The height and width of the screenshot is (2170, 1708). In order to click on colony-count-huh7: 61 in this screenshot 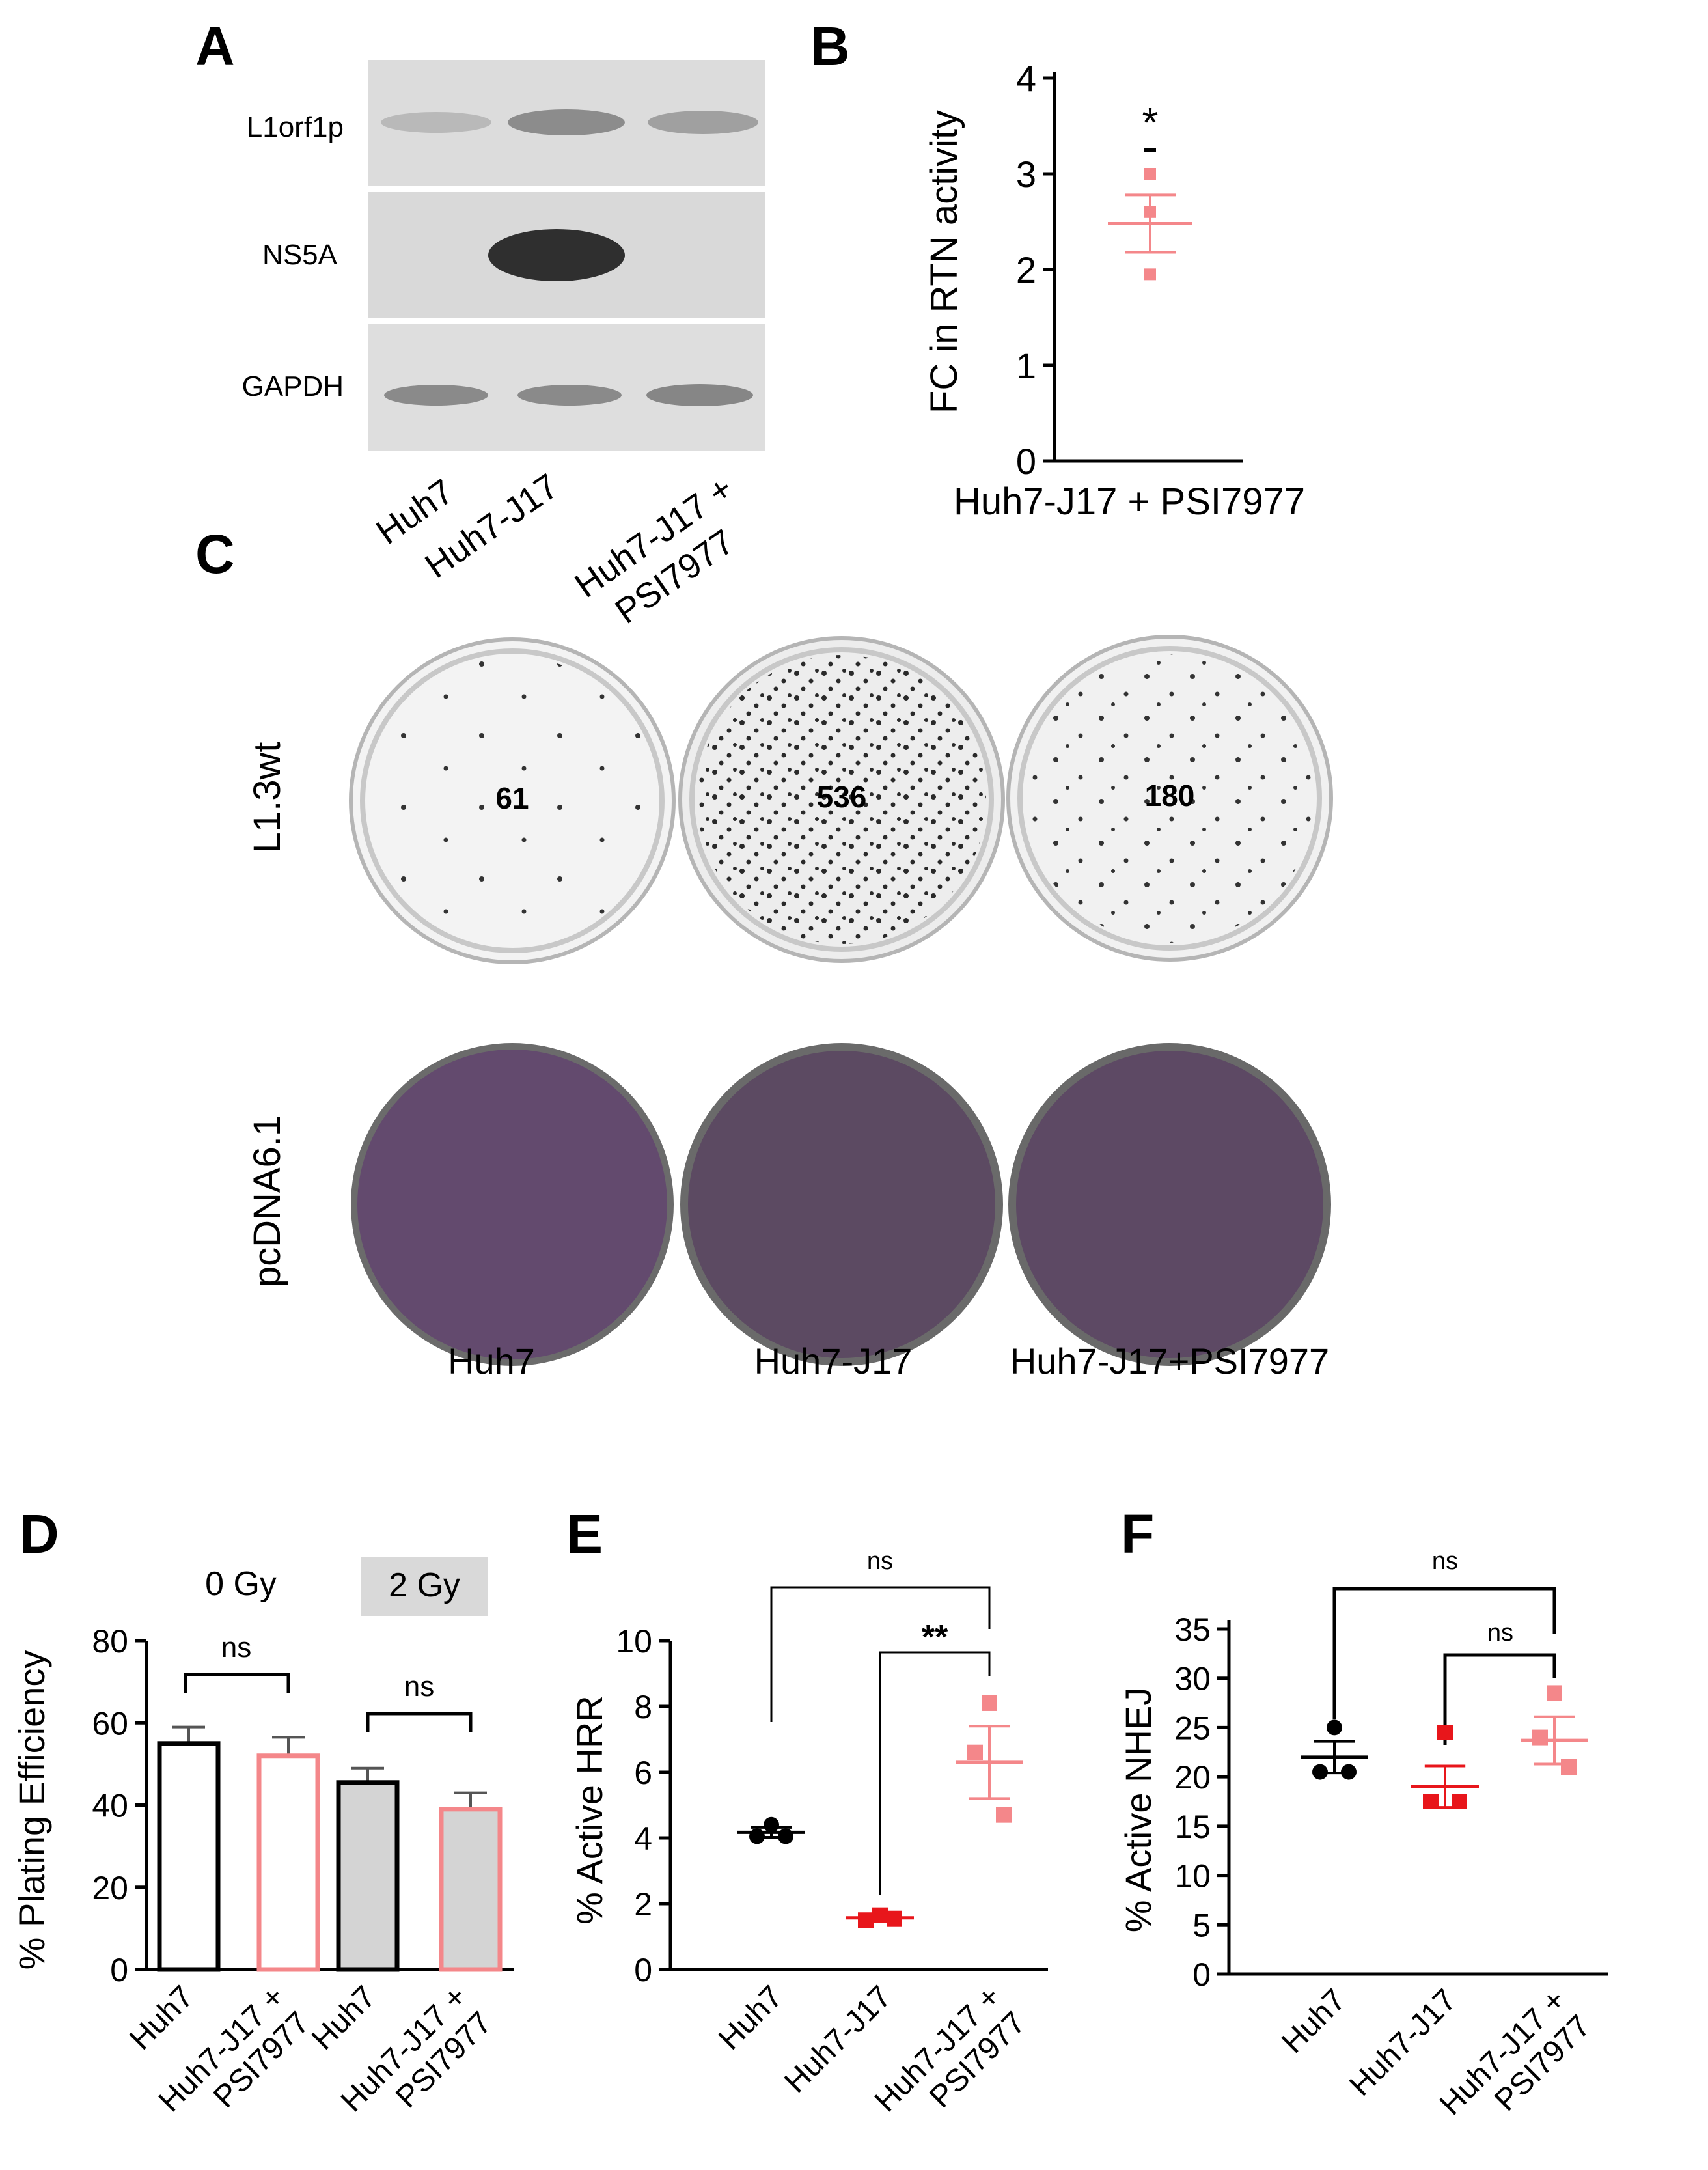, I will do `click(512, 798)`.